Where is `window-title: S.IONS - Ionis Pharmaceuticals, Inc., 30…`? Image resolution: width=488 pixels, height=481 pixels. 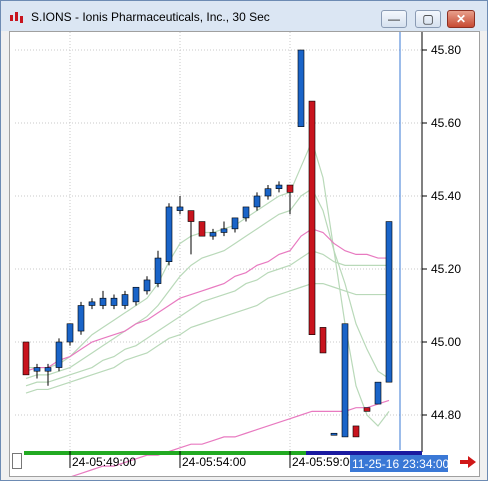
window-title: S.IONS - Ionis Pharmaceuticals, Inc., 30… is located at coordinates (150, 17).